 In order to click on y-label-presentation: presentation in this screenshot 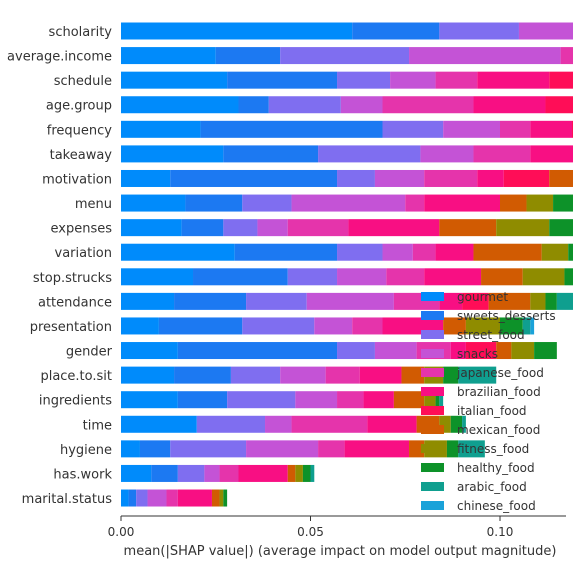, I will do `click(71, 327)`.